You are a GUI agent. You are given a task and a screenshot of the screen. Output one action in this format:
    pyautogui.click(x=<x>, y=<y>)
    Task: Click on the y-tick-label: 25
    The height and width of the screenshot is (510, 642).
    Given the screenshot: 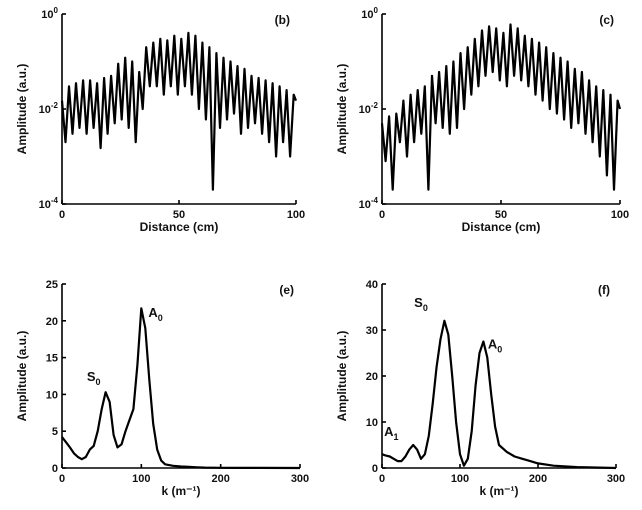 What is the action you would take?
    pyautogui.click(x=52, y=285)
    